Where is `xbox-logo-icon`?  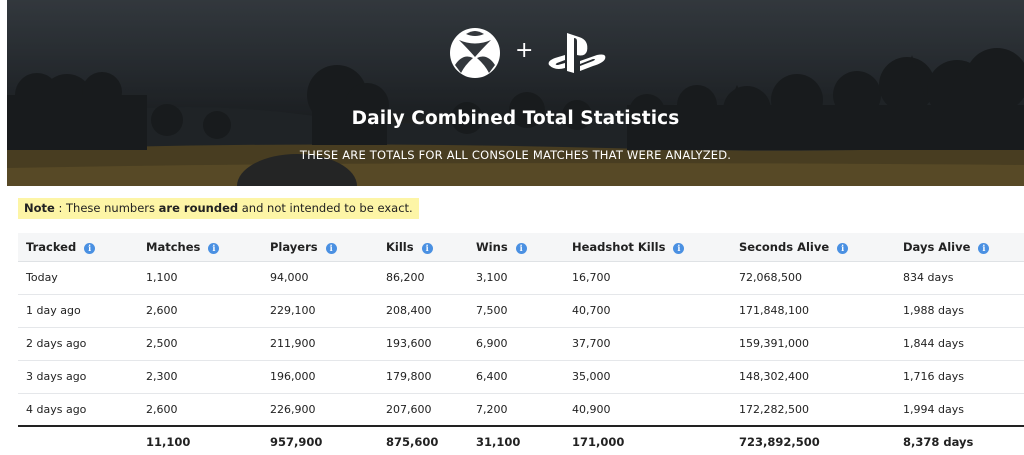 xbox-logo-icon is located at coordinates (475, 53).